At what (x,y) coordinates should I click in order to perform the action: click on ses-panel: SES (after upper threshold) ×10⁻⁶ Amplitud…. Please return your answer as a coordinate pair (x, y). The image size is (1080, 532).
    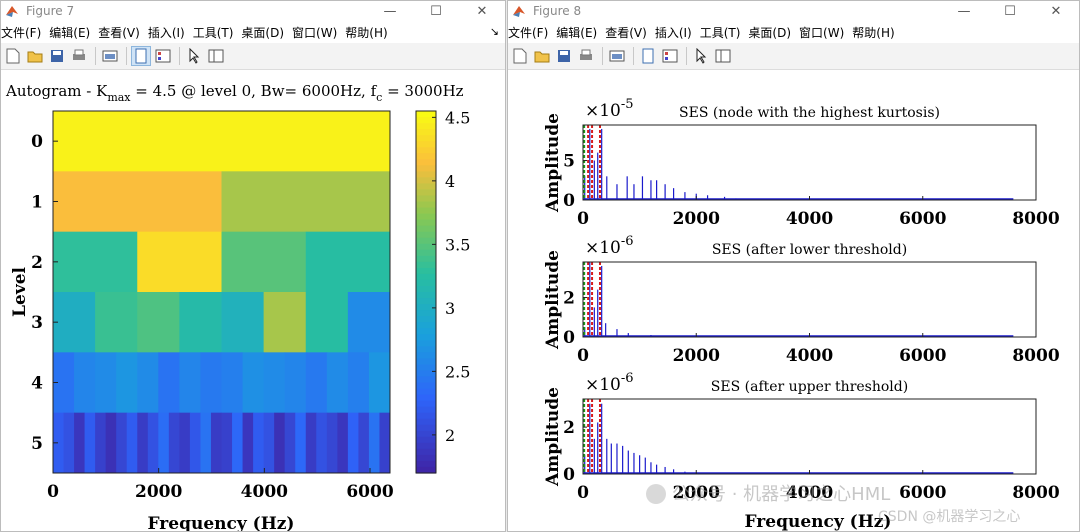
    Looking at the image, I should click on (801, 437).